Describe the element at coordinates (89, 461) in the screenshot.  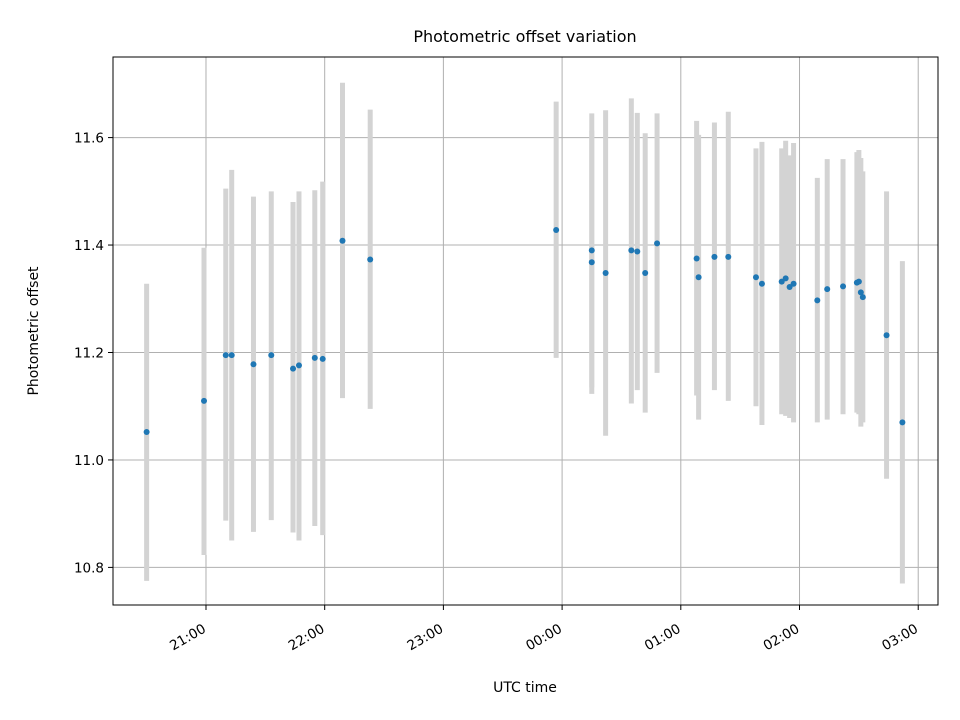
I see `y-tick-label: 11.0` at that location.